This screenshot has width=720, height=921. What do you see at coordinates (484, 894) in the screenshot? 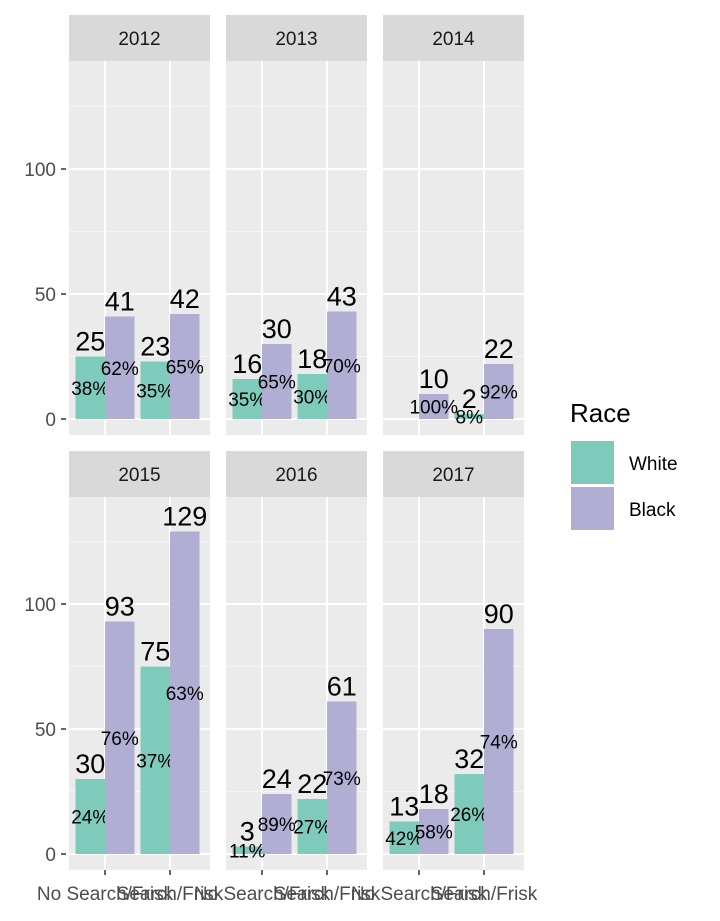
I see `x-tick-label: Search/Frisk` at bounding box center [484, 894].